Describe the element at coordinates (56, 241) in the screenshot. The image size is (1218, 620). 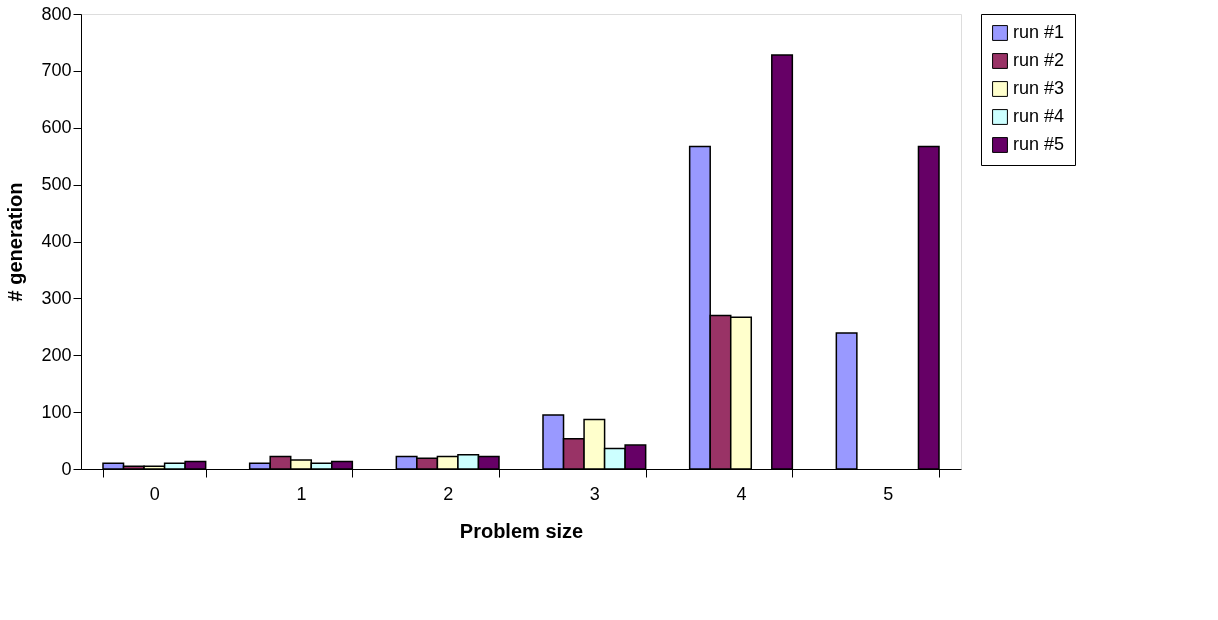
I see `y-tick-label: 400` at that location.